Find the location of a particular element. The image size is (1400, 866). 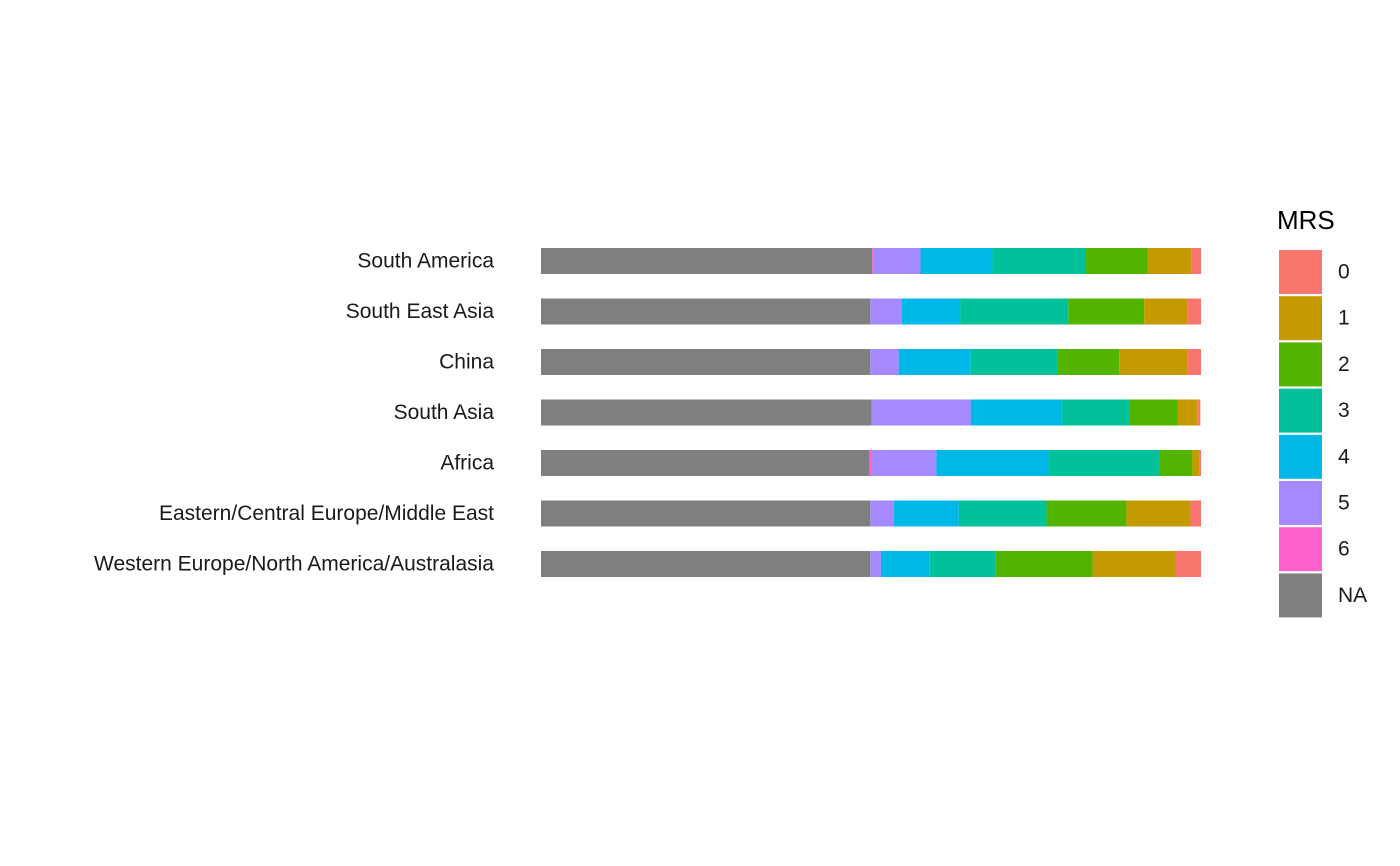

category-label-africa: Africa is located at coordinates (467, 463).